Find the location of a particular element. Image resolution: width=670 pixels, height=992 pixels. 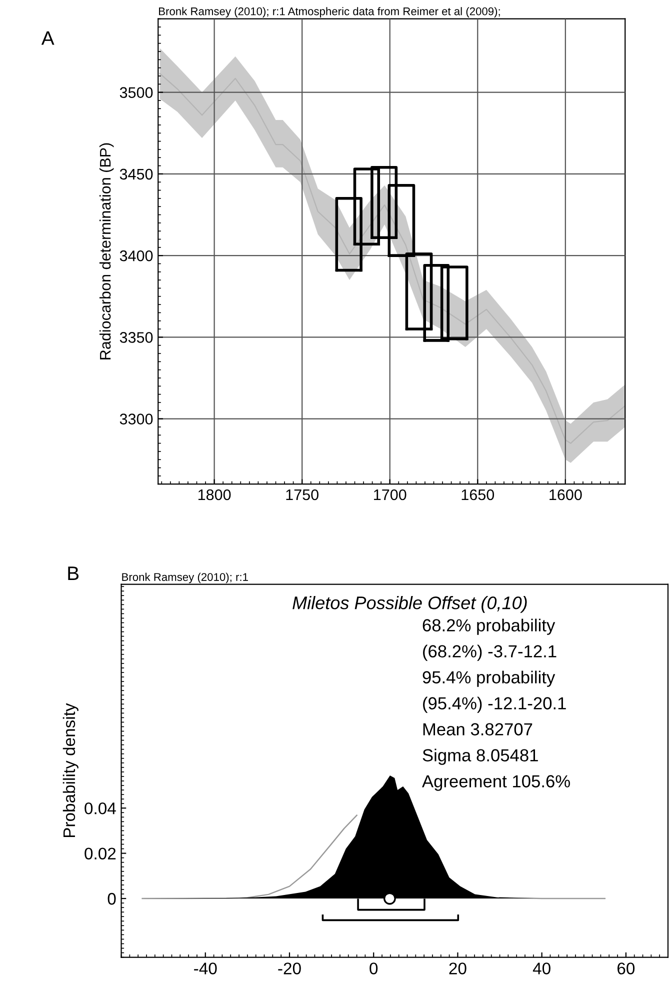

text: Miletos Possible Offset (0,10) is located at coordinates (409, 604).